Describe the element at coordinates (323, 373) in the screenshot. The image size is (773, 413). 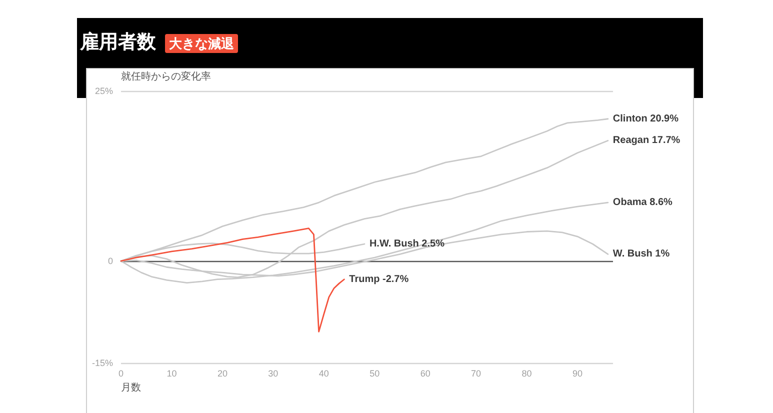
I see `x-tick-label: 40` at that location.